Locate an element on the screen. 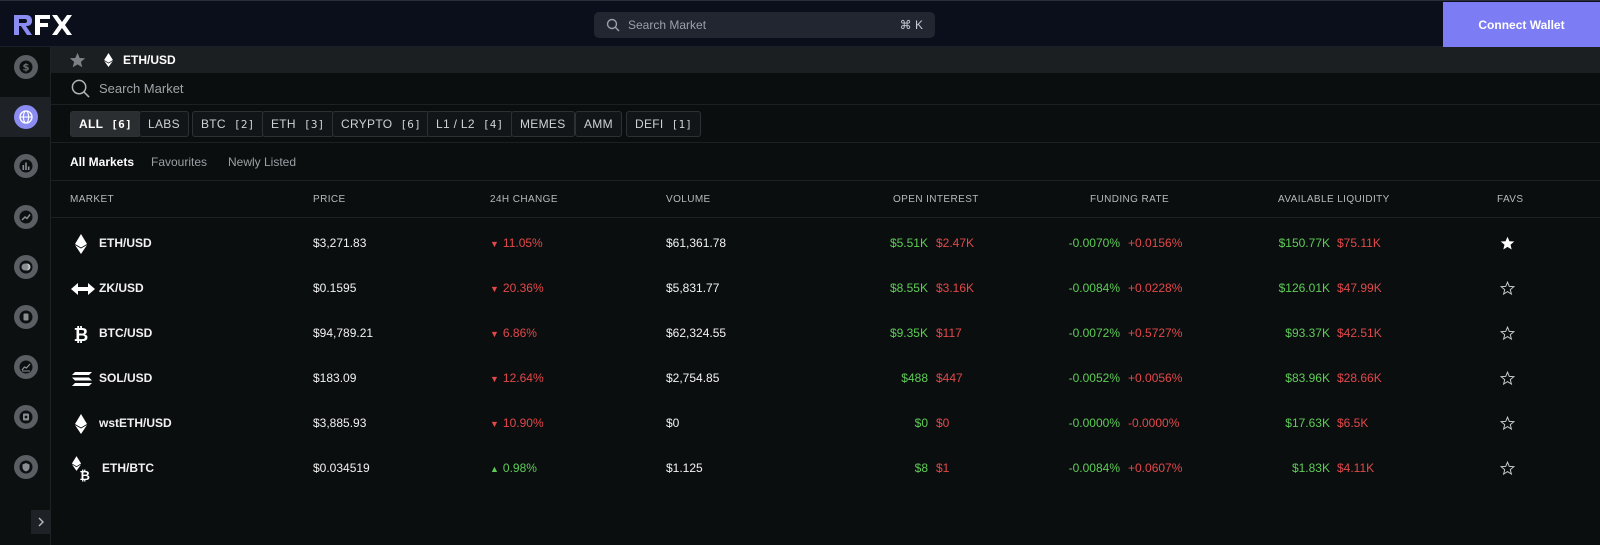 The height and width of the screenshot is (545, 1600). funding-rate-long: -0.0052% is located at coordinates (1094, 378).